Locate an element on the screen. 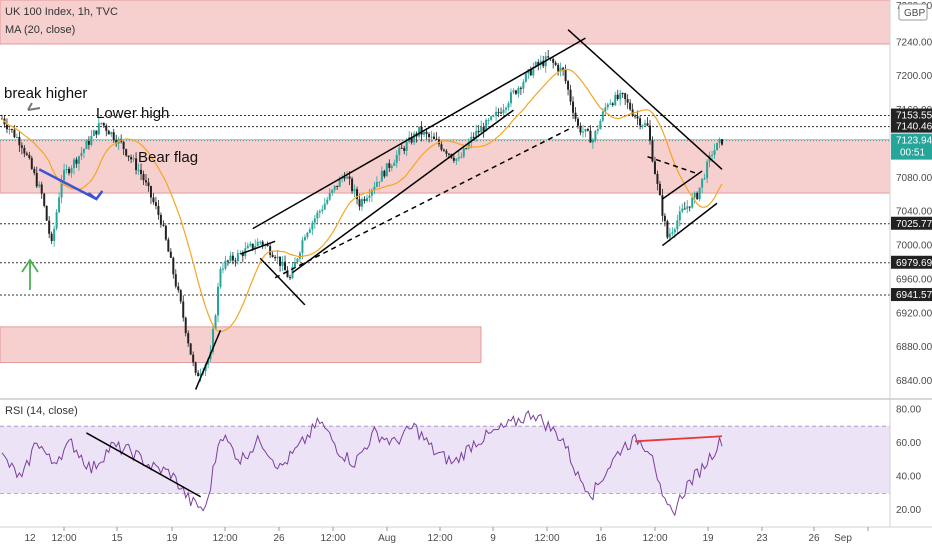 The image size is (932, 550). price-tag-label: 6979.69 is located at coordinates (914, 263).